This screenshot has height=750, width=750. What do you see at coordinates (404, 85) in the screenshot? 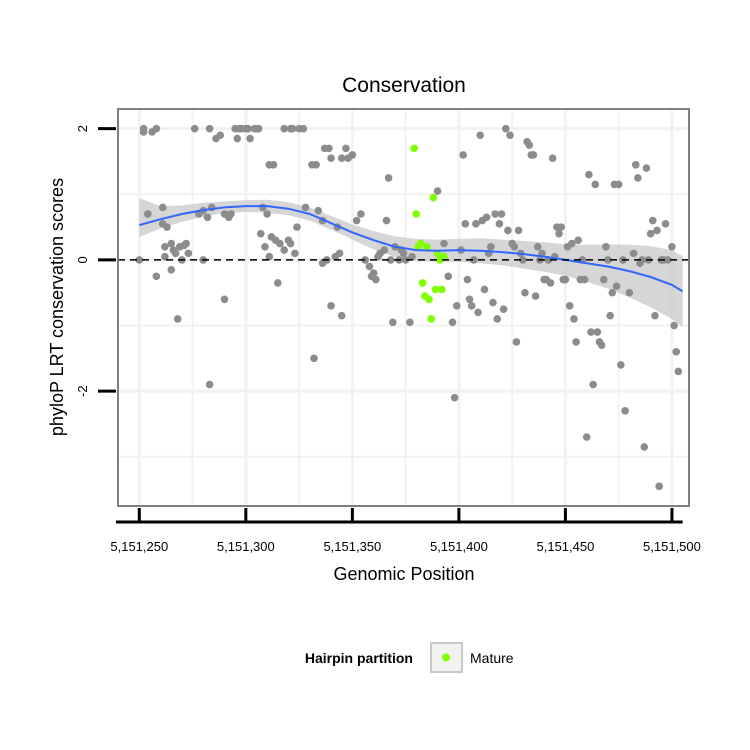
I see `chart-title: Conservation` at bounding box center [404, 85].